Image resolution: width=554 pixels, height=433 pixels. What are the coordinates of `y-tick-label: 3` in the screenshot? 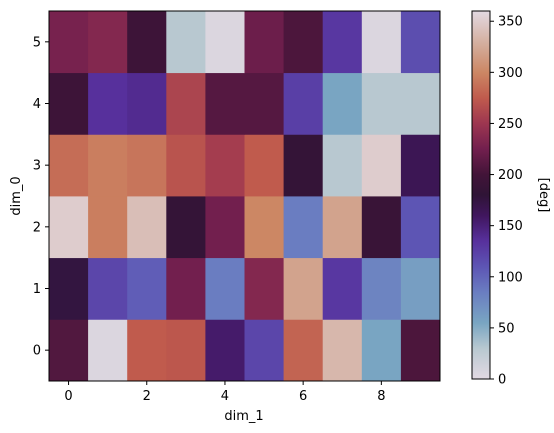 It's located at (37, 166).